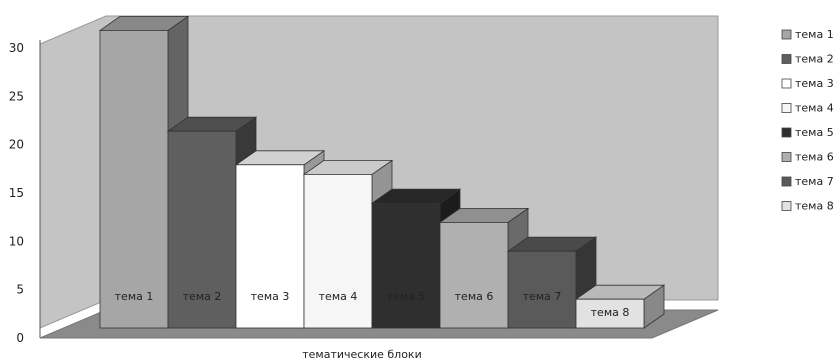 The height and width of the screenshot is (364, 839). I want to click on bar: тема 7, so click(552, 282).